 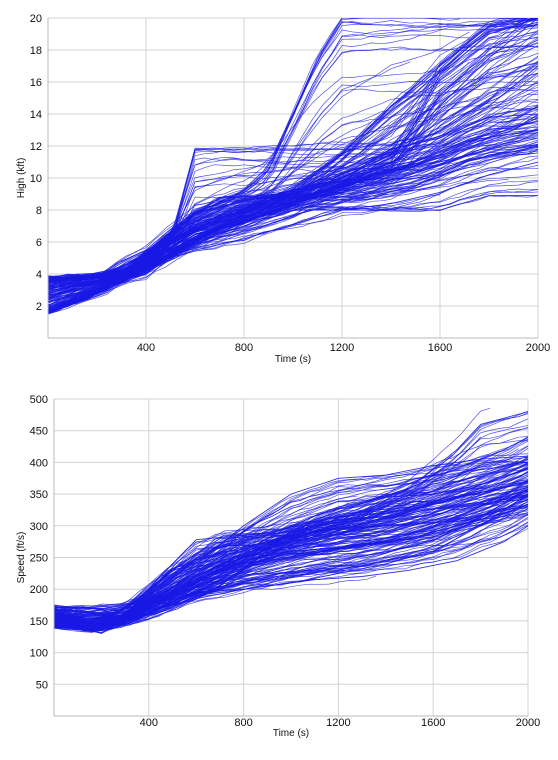 What do you see at coordinates (39, 590) in the screenshot?
I see `y-tick-label: 200` at bounding box center [39, 590].